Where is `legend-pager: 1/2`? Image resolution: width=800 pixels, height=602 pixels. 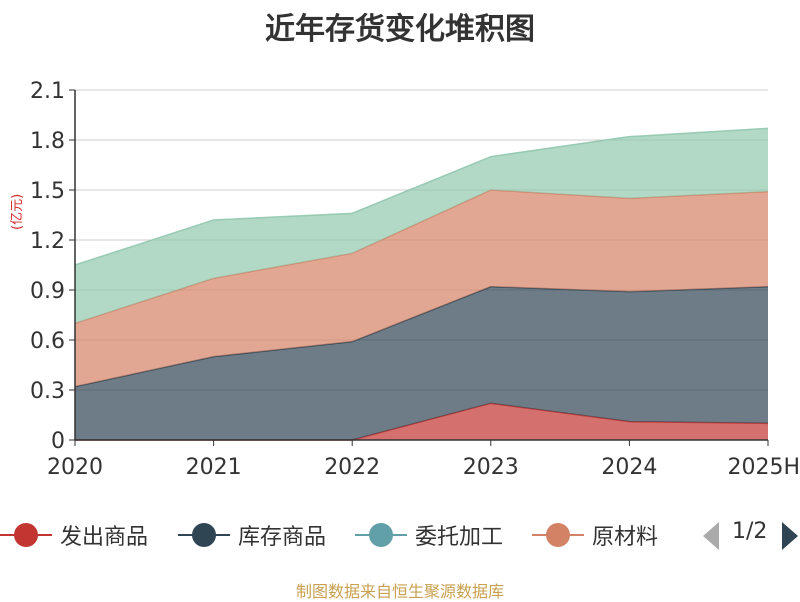 legend-pager: 1/2 is located at coordinates (750, 535).